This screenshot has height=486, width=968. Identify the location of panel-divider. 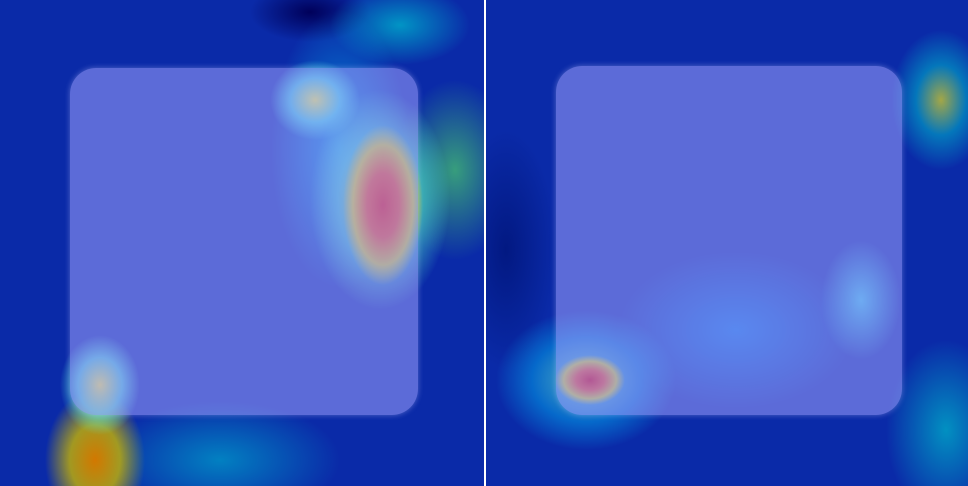
(485, 243).